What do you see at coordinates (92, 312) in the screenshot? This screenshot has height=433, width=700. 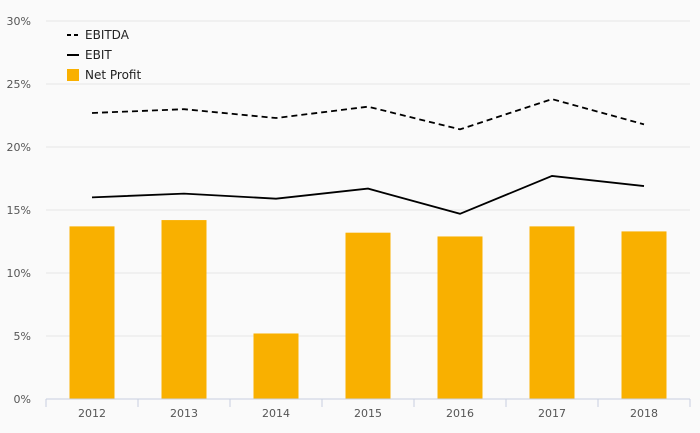 I see `bar-net-profit-2012` at bounding box center [92, 312].